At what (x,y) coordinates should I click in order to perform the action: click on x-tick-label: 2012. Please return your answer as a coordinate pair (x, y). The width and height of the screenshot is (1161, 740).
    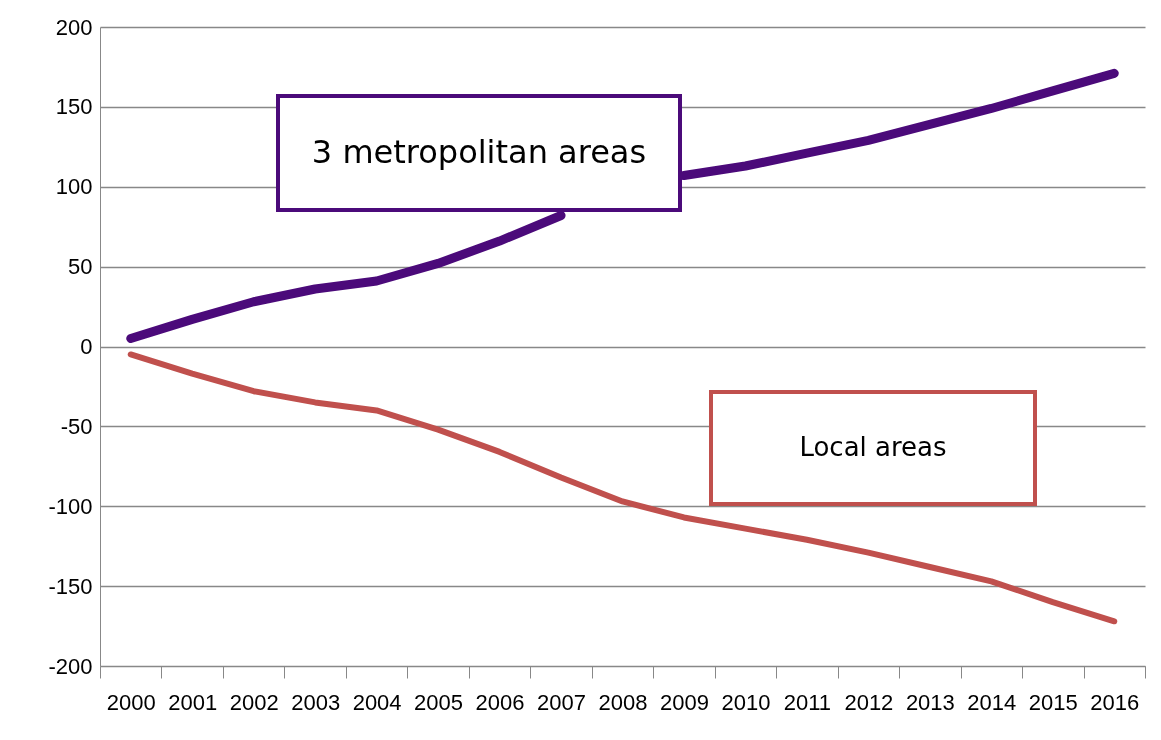
    Looking at the image, I should click on (869, 702).